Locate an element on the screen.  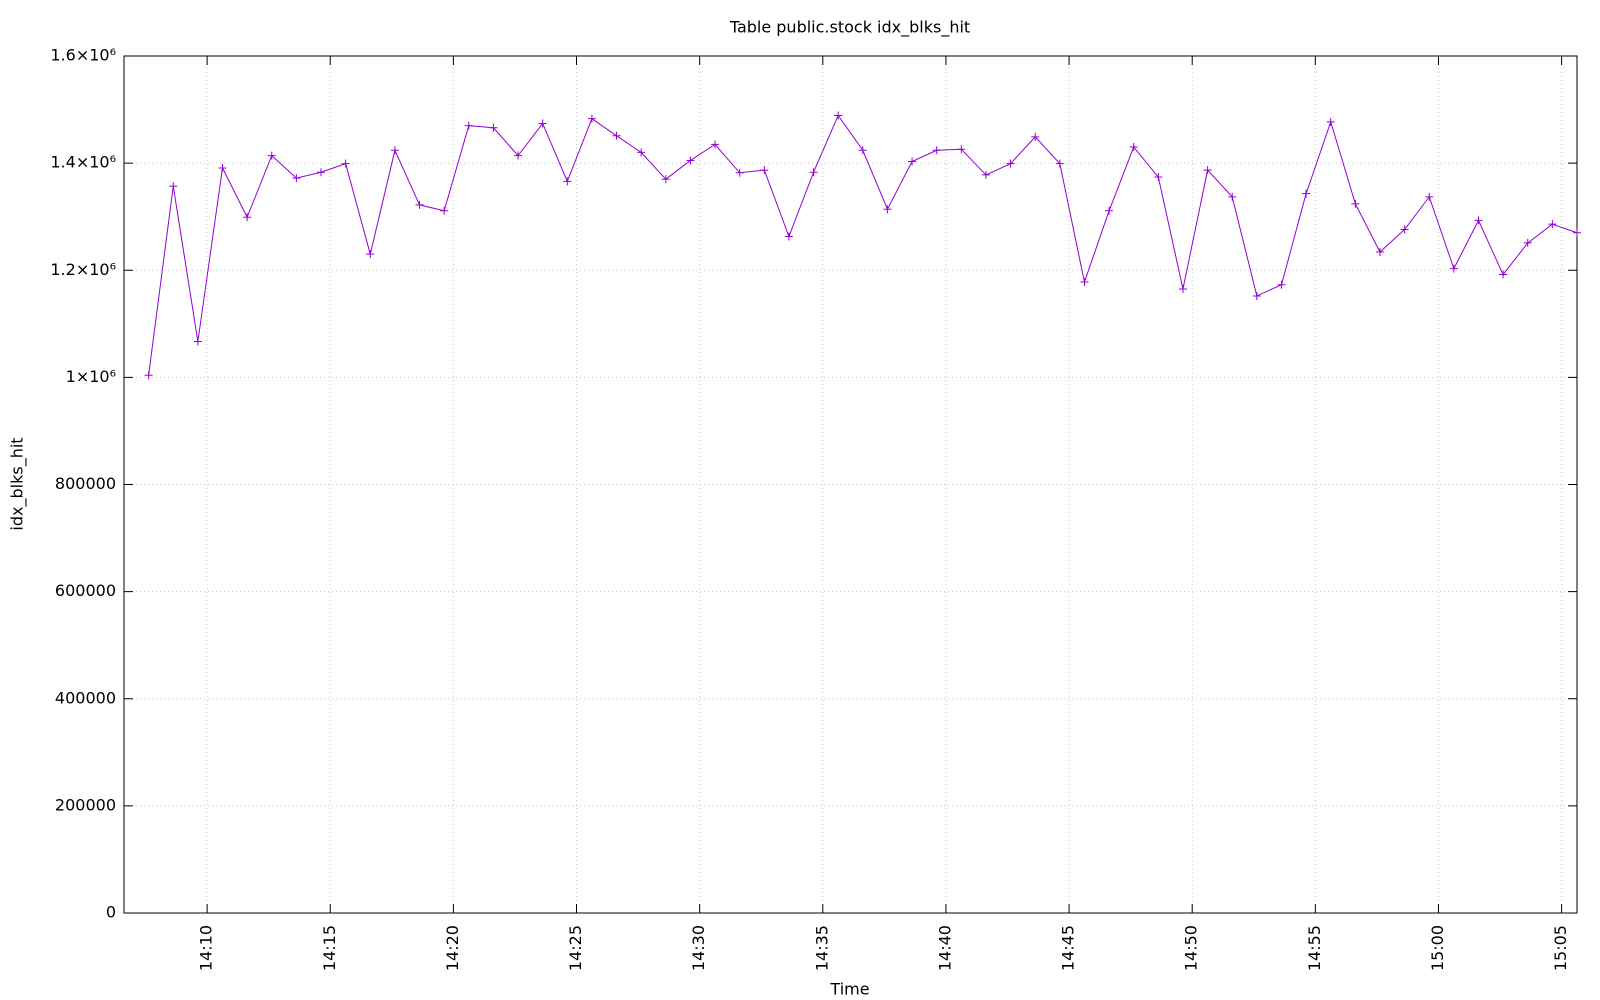
y-axis-label: idx_blks_hit is located at coordinates (18, 483).